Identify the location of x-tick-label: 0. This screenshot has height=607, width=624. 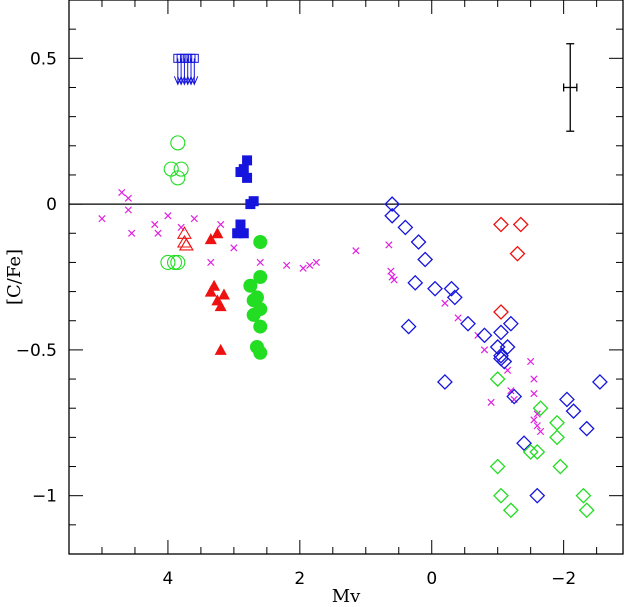
(431, 579).